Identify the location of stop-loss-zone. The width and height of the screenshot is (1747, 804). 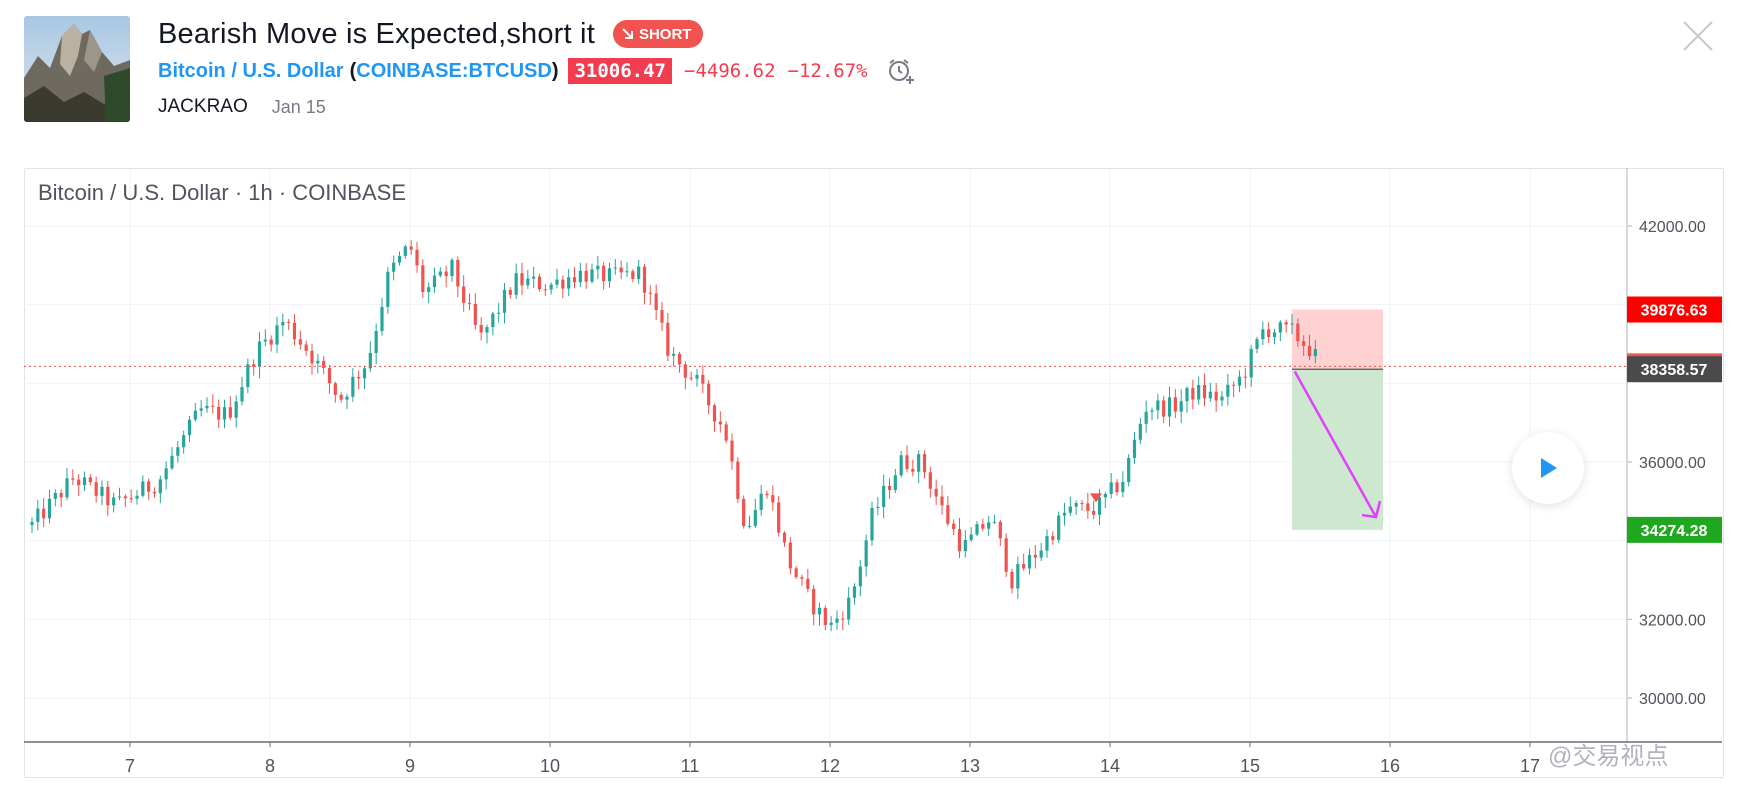
(1337, 339).